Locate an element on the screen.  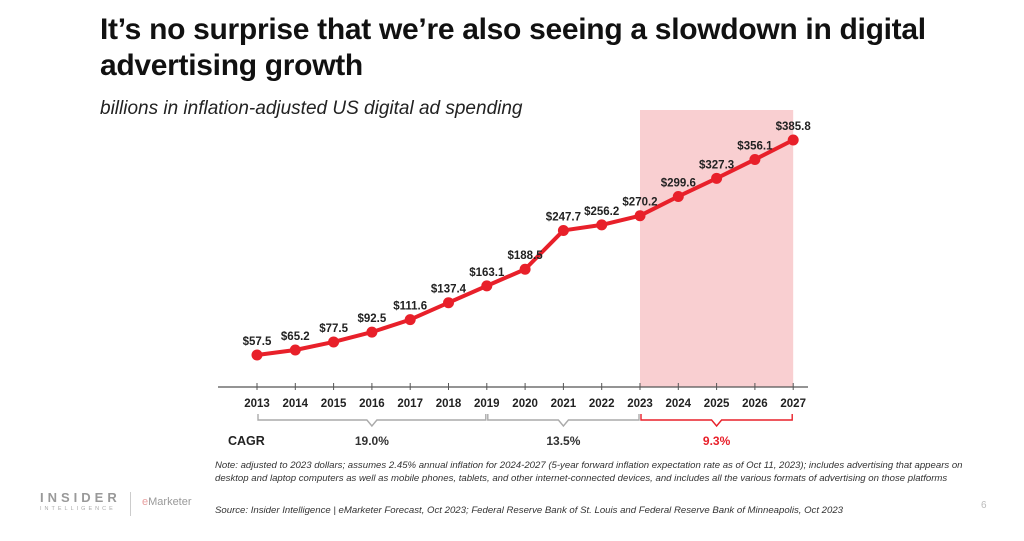
data-label: $137.4 is located at coordinates (449, 290).